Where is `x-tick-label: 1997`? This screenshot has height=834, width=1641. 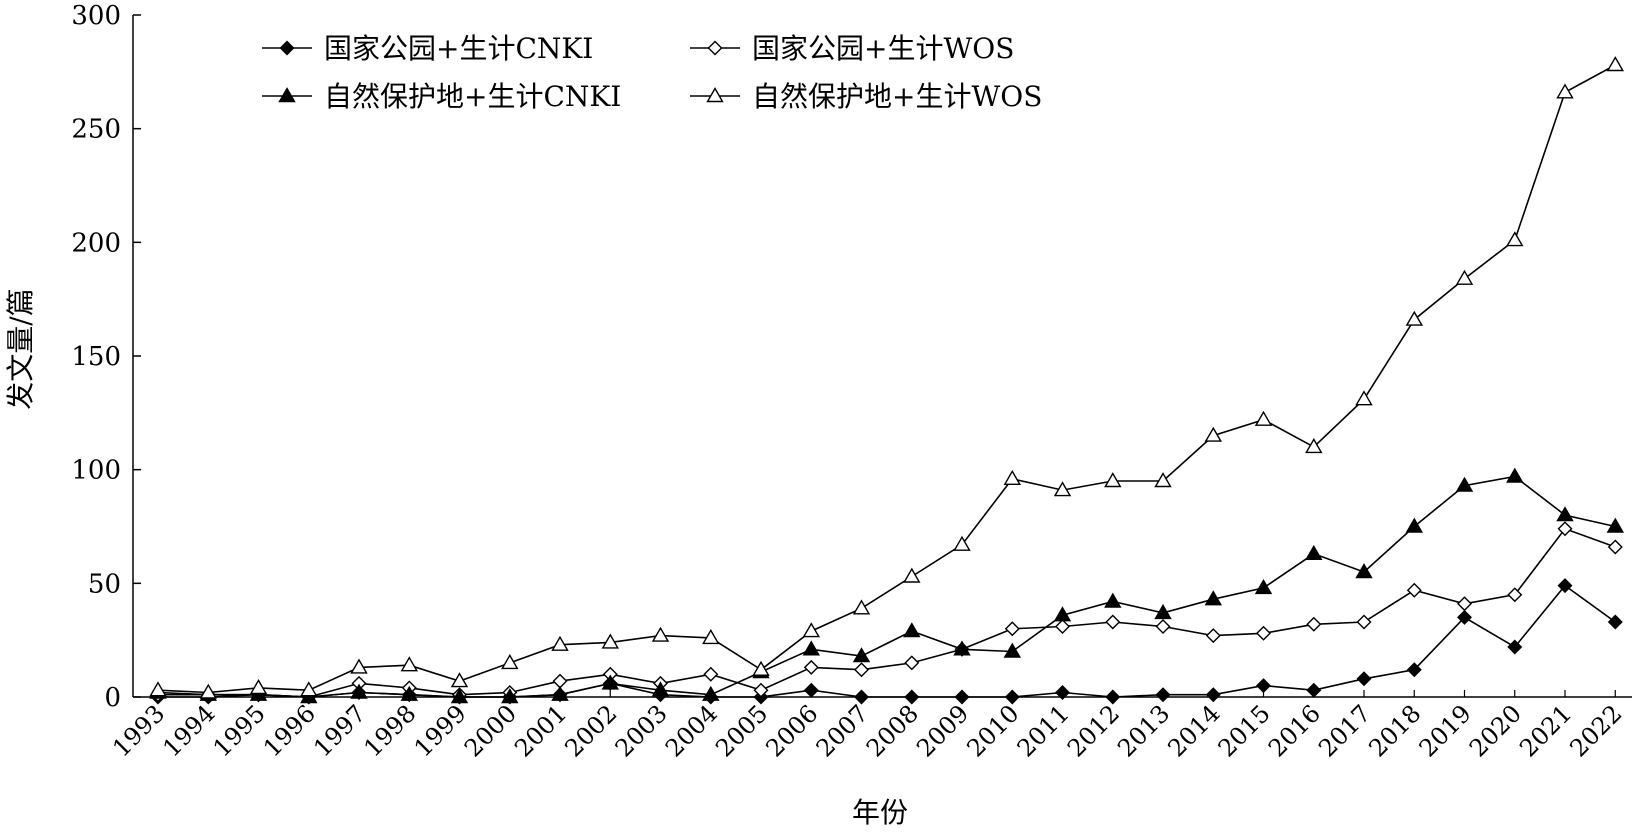 x-tick-label: 1997 is located at coordinates (339, 730).